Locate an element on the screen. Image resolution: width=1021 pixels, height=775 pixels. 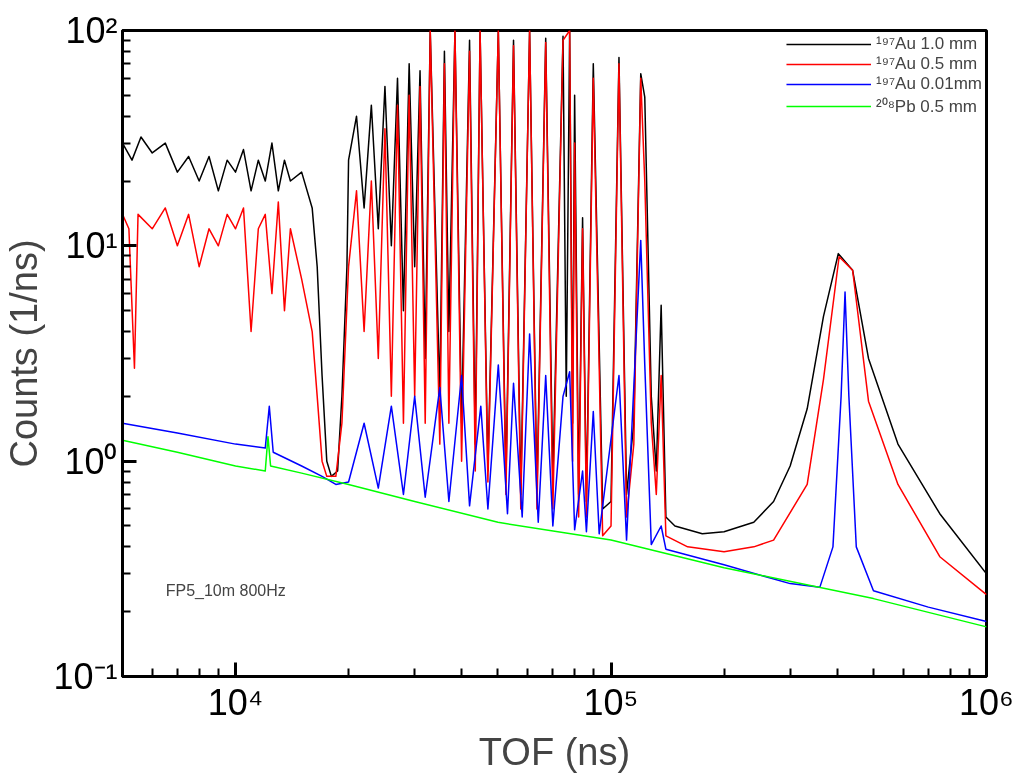
y-tick-label: 10⁰ is located at coordinates (91, 461).